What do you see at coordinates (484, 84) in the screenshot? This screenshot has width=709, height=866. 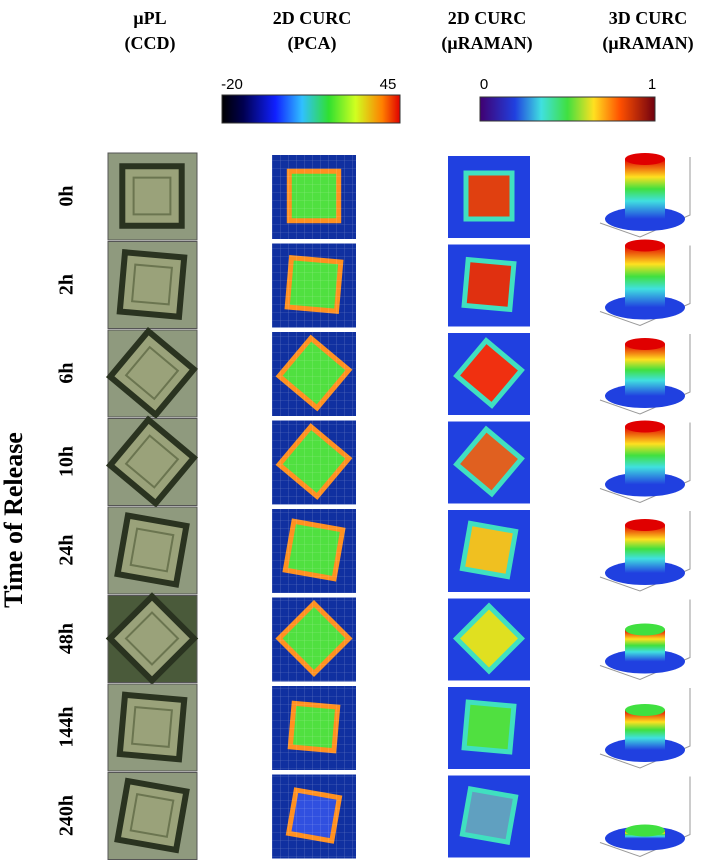 I see `colorbar-min: 0` at bounding box center [484, 84].